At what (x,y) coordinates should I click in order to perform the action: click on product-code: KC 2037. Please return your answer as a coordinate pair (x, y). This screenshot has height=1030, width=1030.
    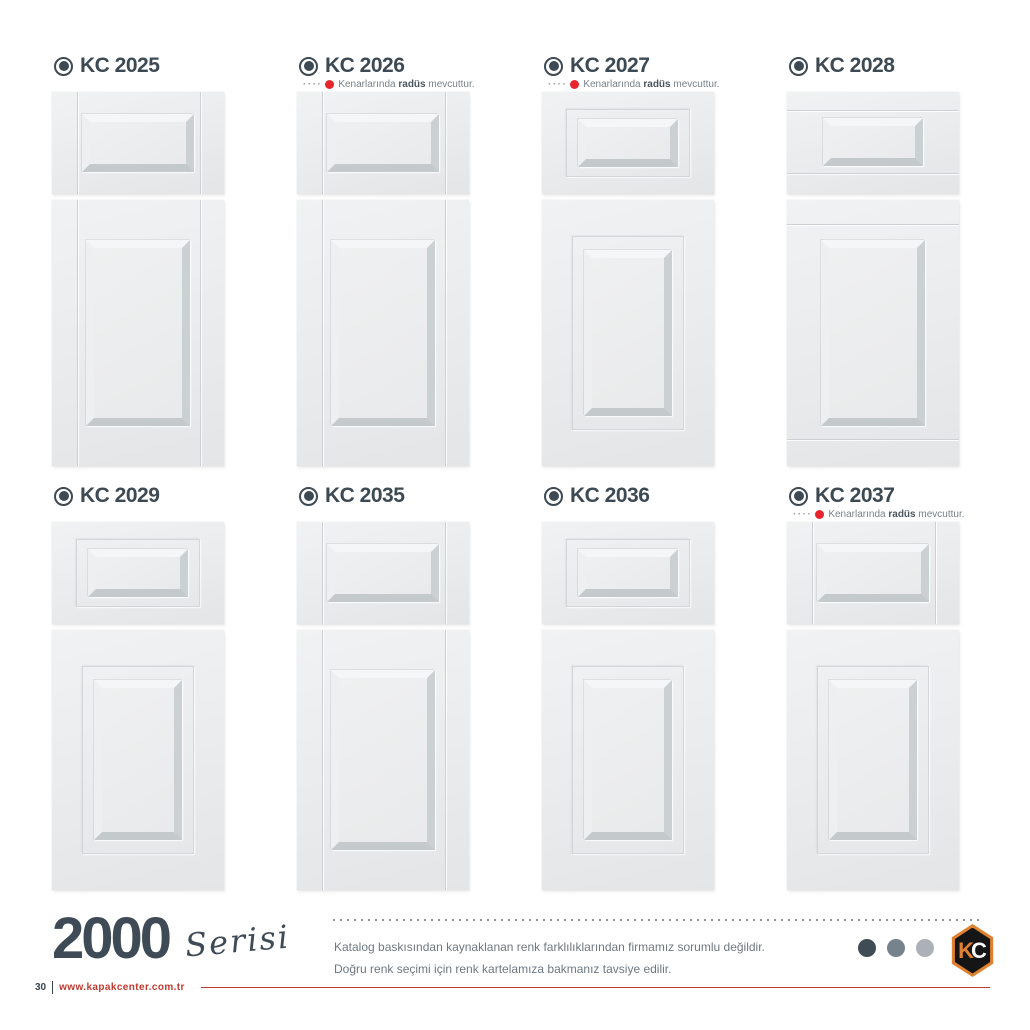
    Looking at the image, I should click on (855, 495).